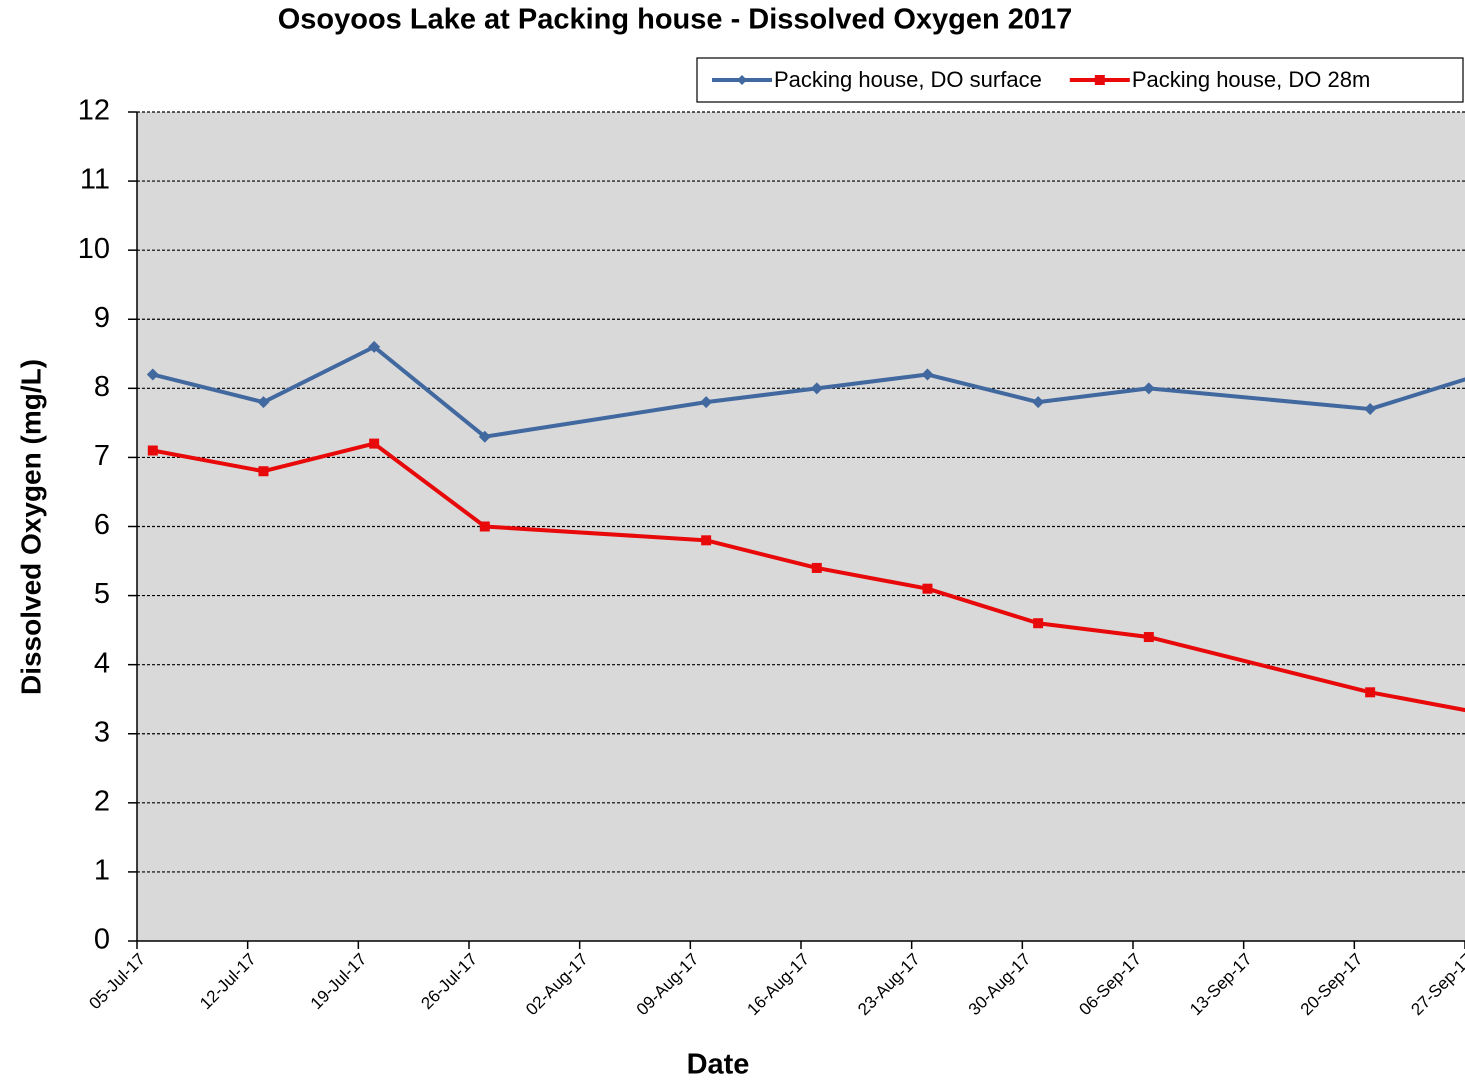  What do you see at coordinates (102, 387) in the screenshot?
I see `y-tick-label: 8` at bounding box center [102, 387].